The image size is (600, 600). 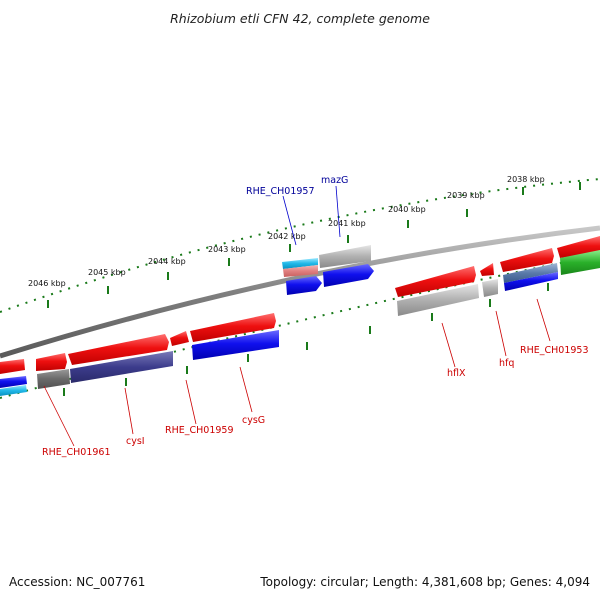 I want to click on map-title: Rhizobium etli CFN 42, complete genome, so click(x=300, y=18).